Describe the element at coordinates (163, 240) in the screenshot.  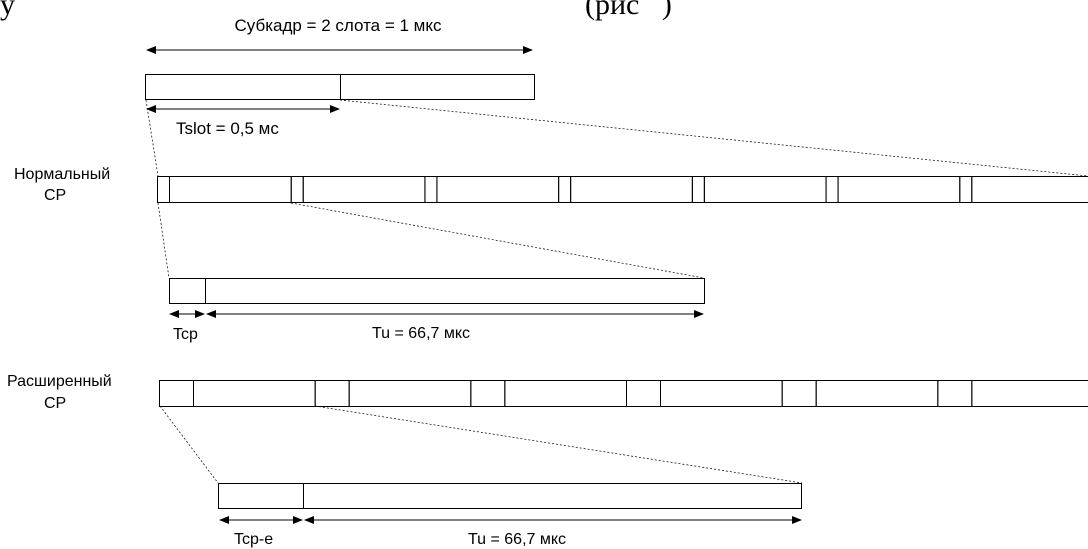
I see `zoom-line-symbol-left` at that location.